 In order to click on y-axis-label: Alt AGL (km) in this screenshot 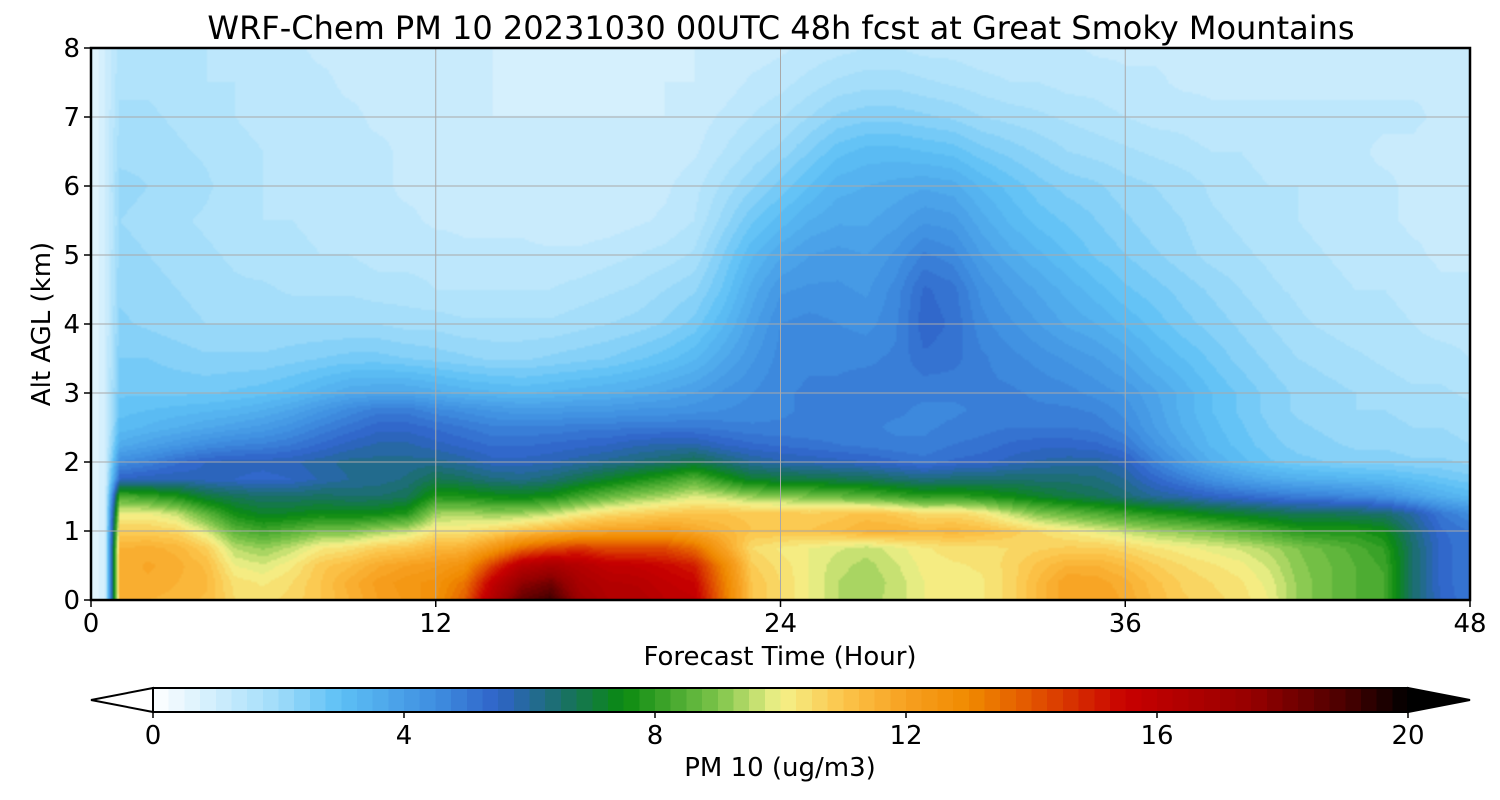, I will do `click(42, 324)`.